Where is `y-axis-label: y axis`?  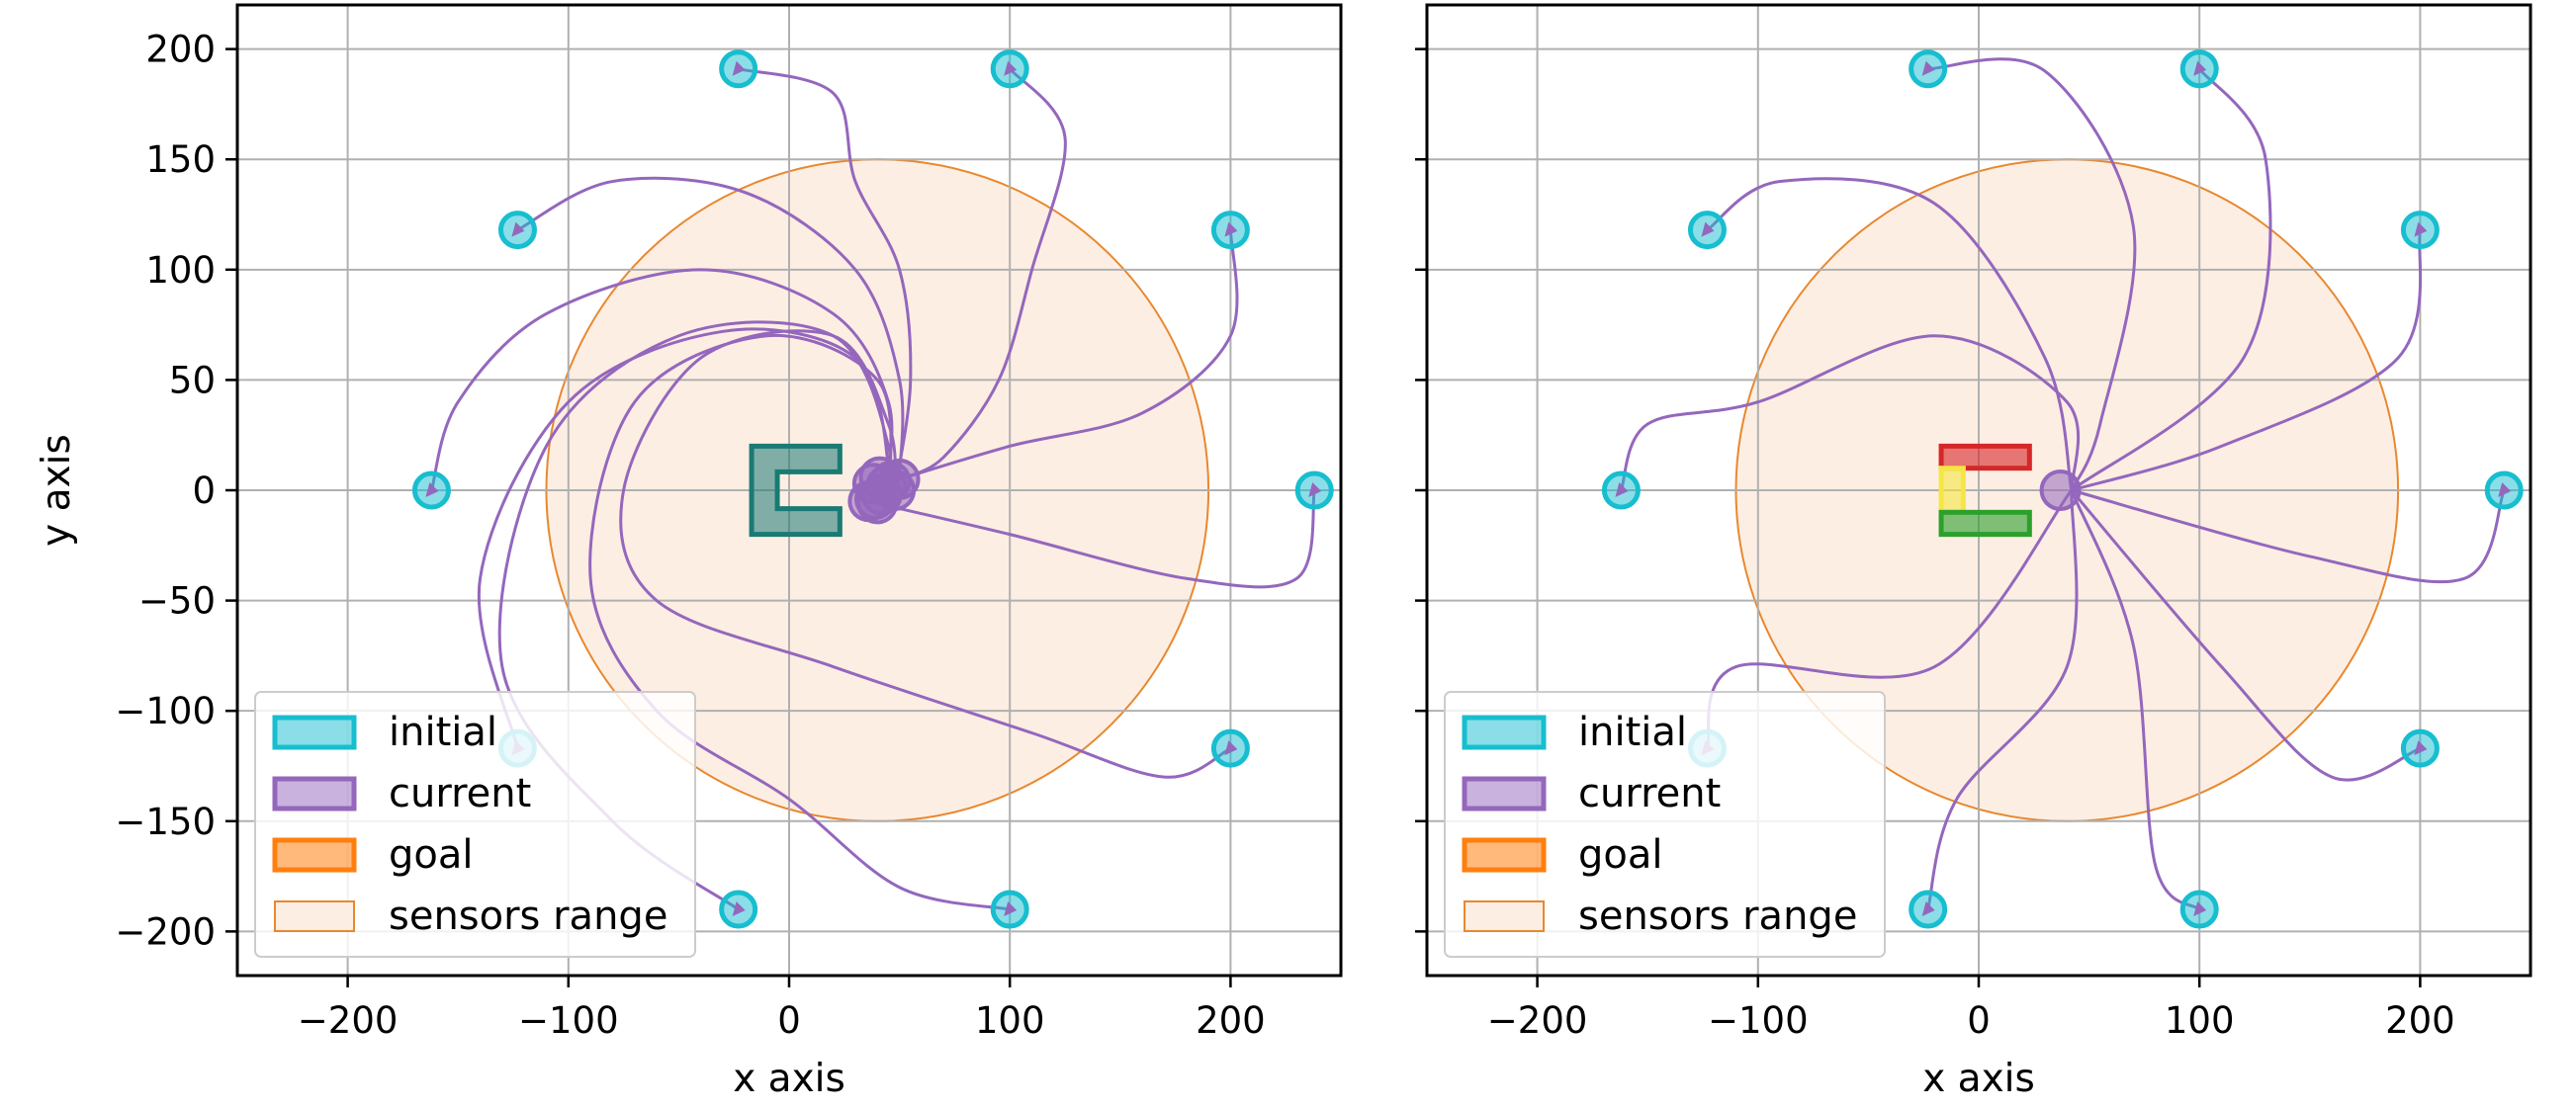 y-axis-label: y axis is located at coordinates (57, 491).